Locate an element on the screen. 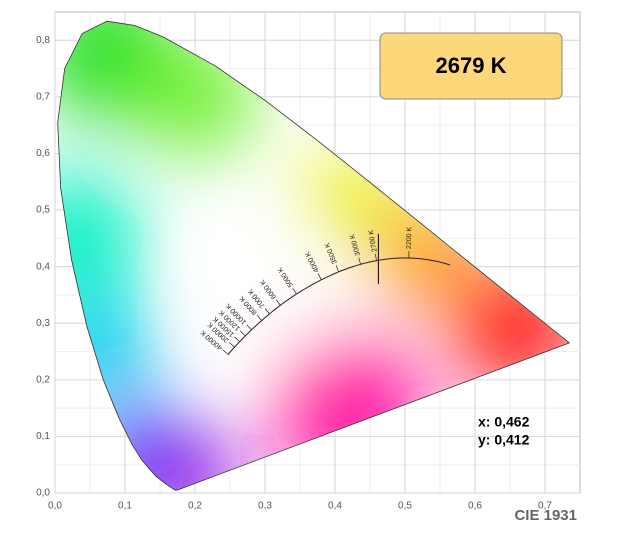 This screenshot has height=550, width=620. locus-label: 2700 K is located at coordinates (373, 240).